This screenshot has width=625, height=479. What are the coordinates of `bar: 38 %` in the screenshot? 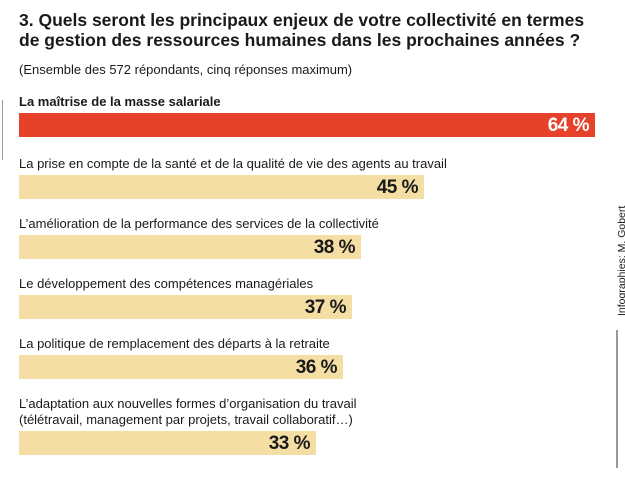 It's located at (190, 247).